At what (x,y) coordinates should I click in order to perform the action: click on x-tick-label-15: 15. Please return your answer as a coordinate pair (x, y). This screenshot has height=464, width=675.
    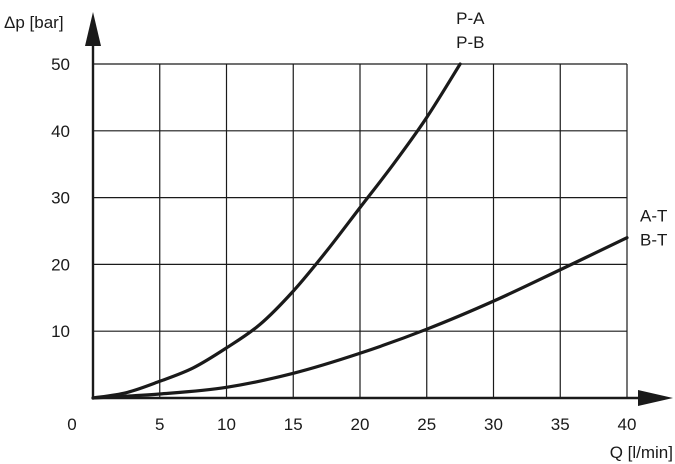
    Looking at the image, I should click on (293, 424).